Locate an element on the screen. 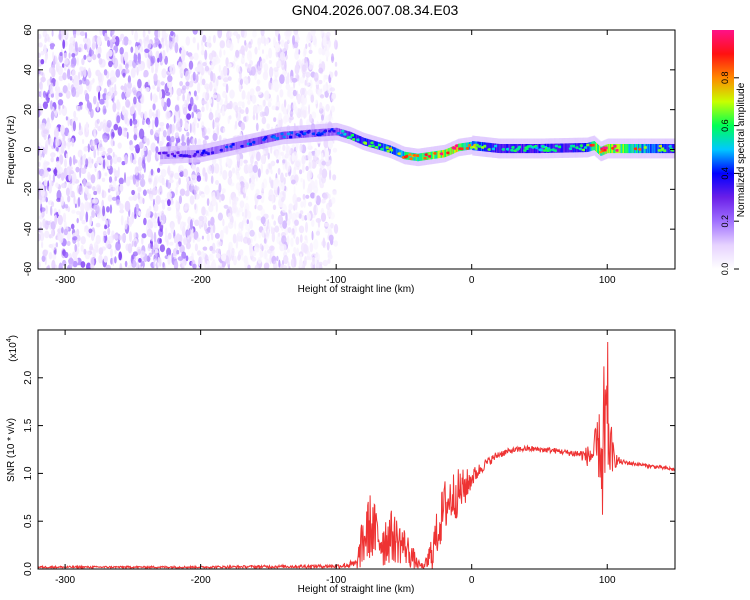 The width and height of the screenshot is (750, 600). spectrogram-xtick-label: -300 is located at coordinates (65, 280).